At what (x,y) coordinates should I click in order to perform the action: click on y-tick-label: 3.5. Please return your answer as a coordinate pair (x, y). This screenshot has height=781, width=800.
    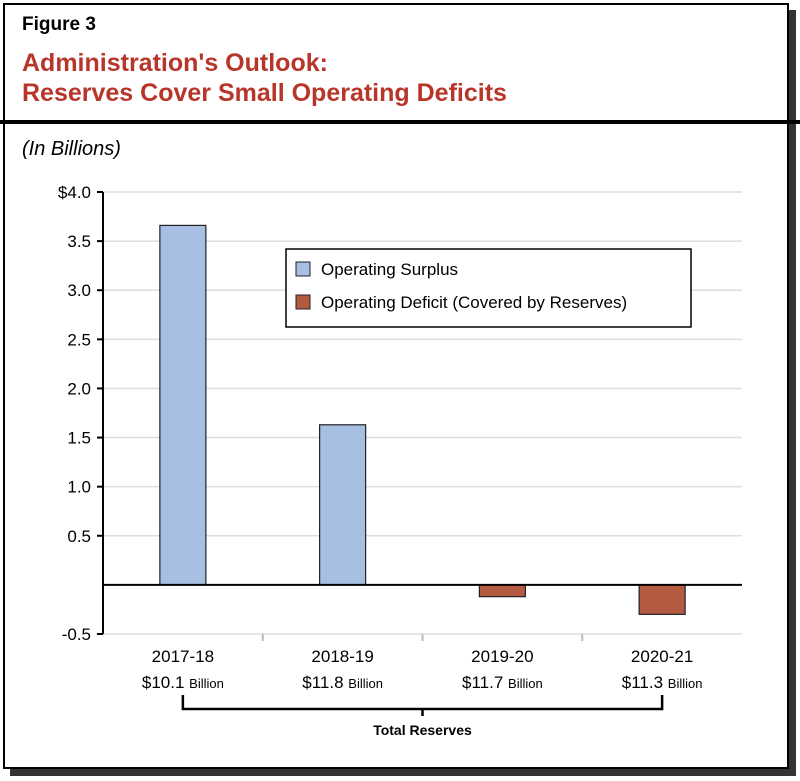
    Looking at the image, I should click on (79, 241).